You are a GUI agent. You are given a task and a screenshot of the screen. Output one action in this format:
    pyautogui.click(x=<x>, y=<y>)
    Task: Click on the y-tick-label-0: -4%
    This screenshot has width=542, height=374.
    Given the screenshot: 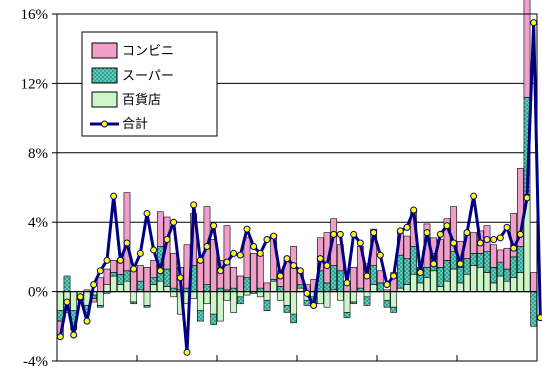 What is the action you would take?
    pyautogui.click(x=35, y=362)
    